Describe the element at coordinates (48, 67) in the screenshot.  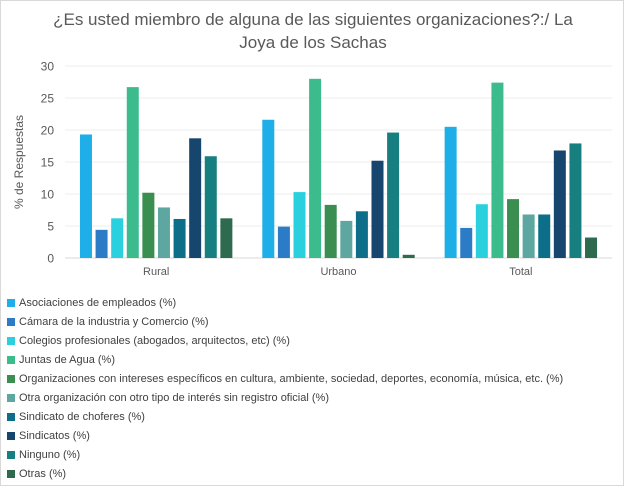
I see `y-tick-label: 30` at that location.